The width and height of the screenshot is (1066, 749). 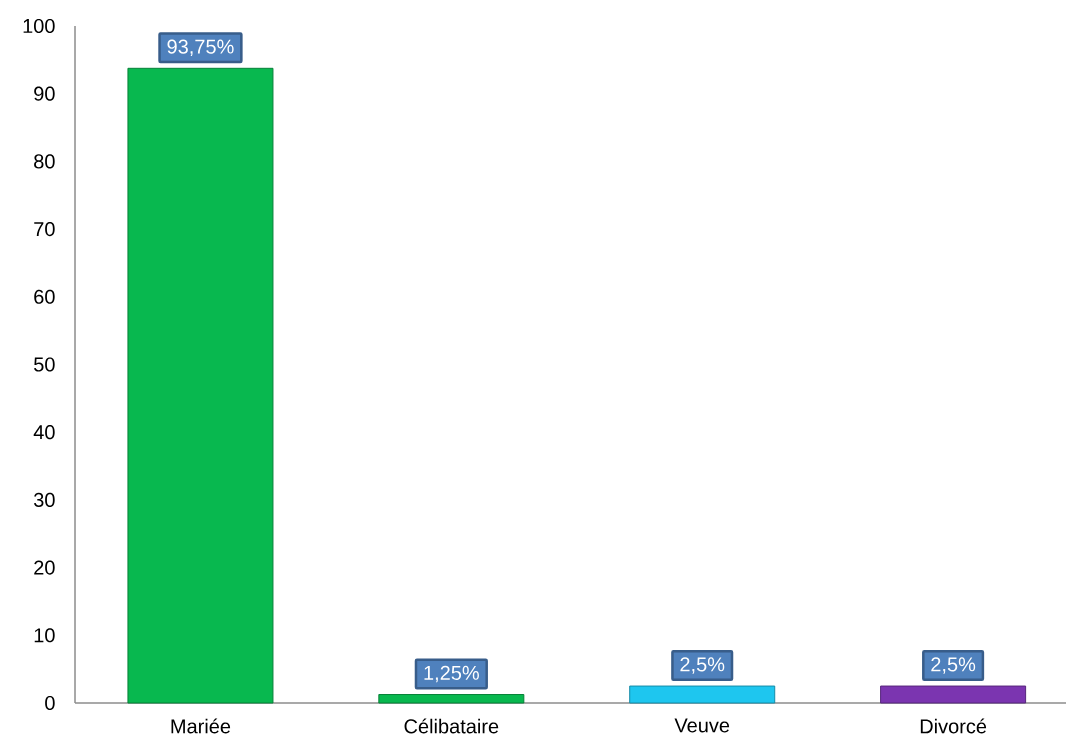 What do you see at coordinates (451, 674) in the screenshot?
I see `data-label: 1,25%` at bounding box center [451, 674].